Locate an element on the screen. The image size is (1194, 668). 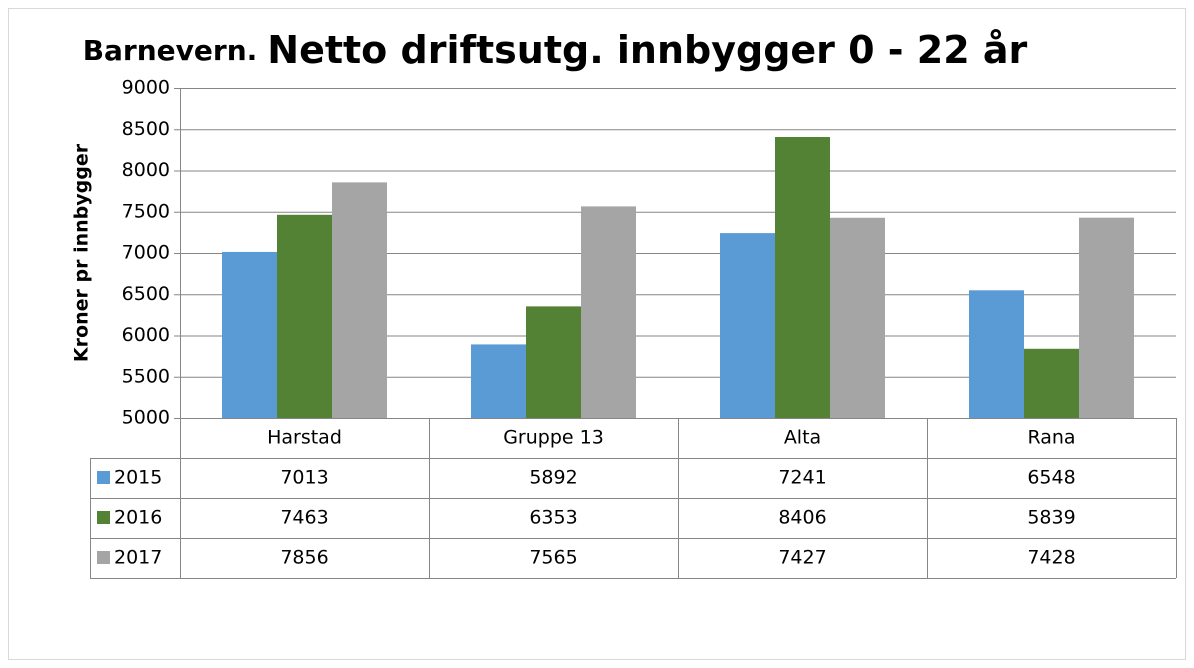
y-tick-label: 7000 is located at coordinates (146, 253).